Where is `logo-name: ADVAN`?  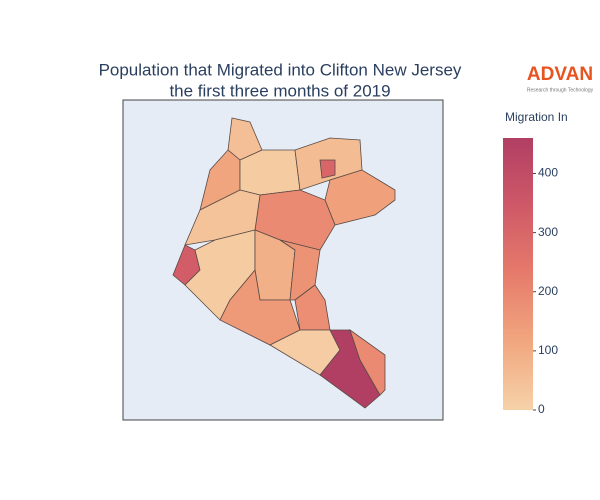
logo-name: ADVAN is located at coordinates (560, 74).